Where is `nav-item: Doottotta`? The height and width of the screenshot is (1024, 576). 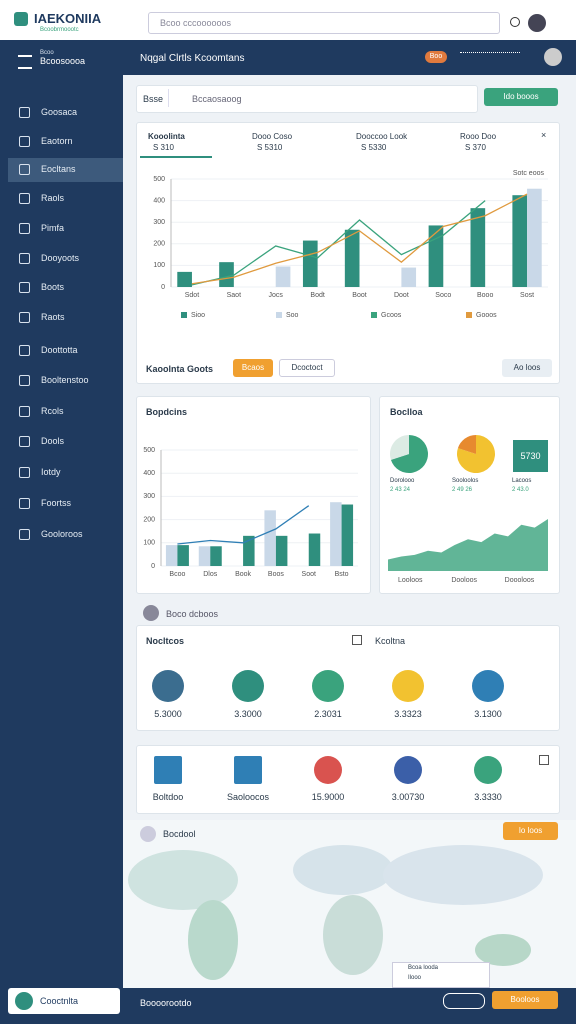
nav-item: Doottotta is located at coordinates (59, 350).